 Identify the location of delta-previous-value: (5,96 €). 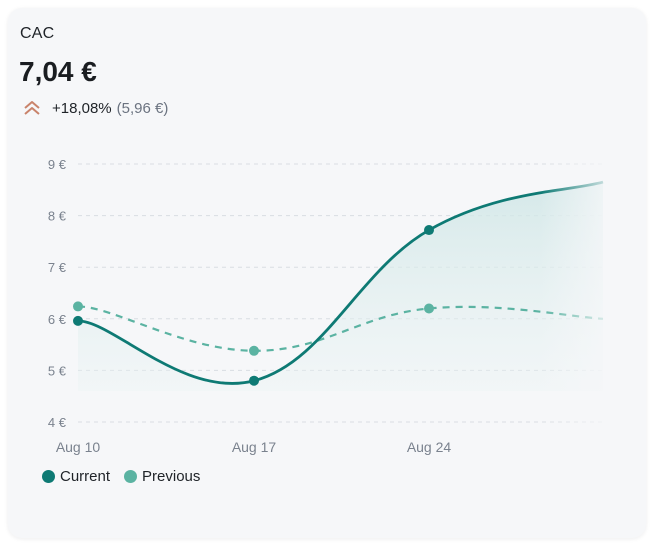
(142, 108).